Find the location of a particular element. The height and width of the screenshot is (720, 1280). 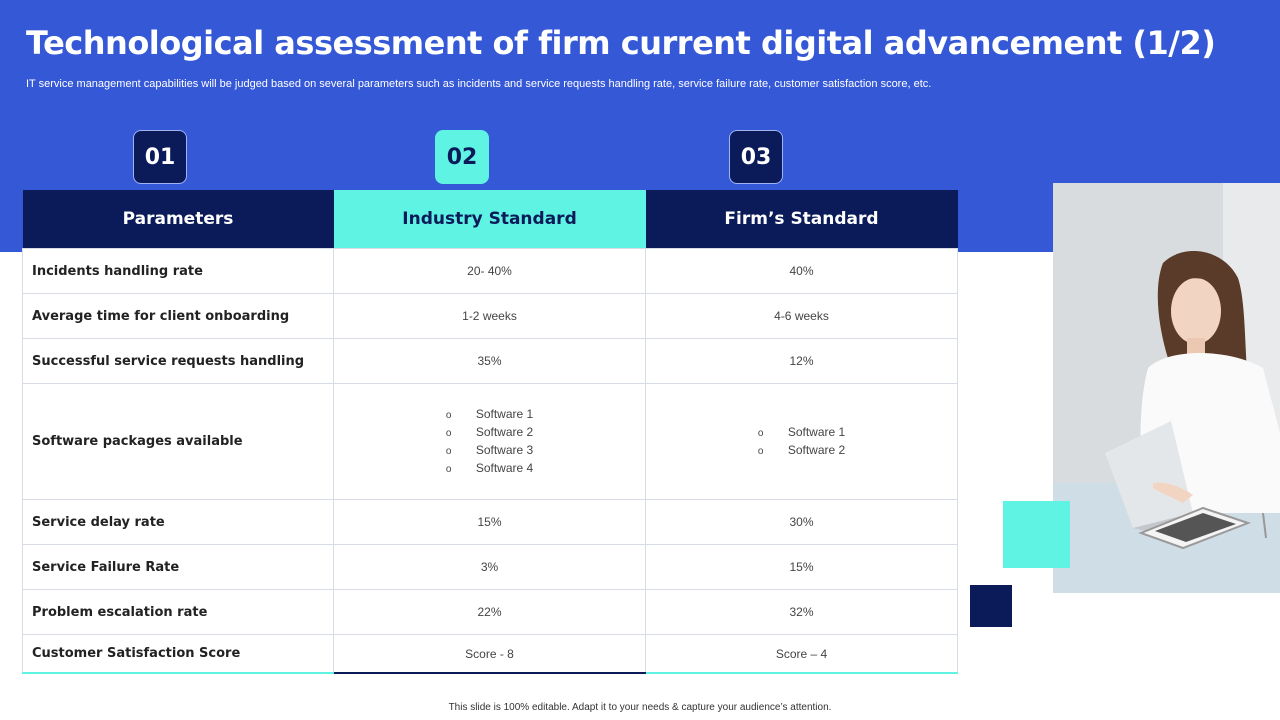

firm-cell: 4-6 weeks is located at coordinates (801, 316).